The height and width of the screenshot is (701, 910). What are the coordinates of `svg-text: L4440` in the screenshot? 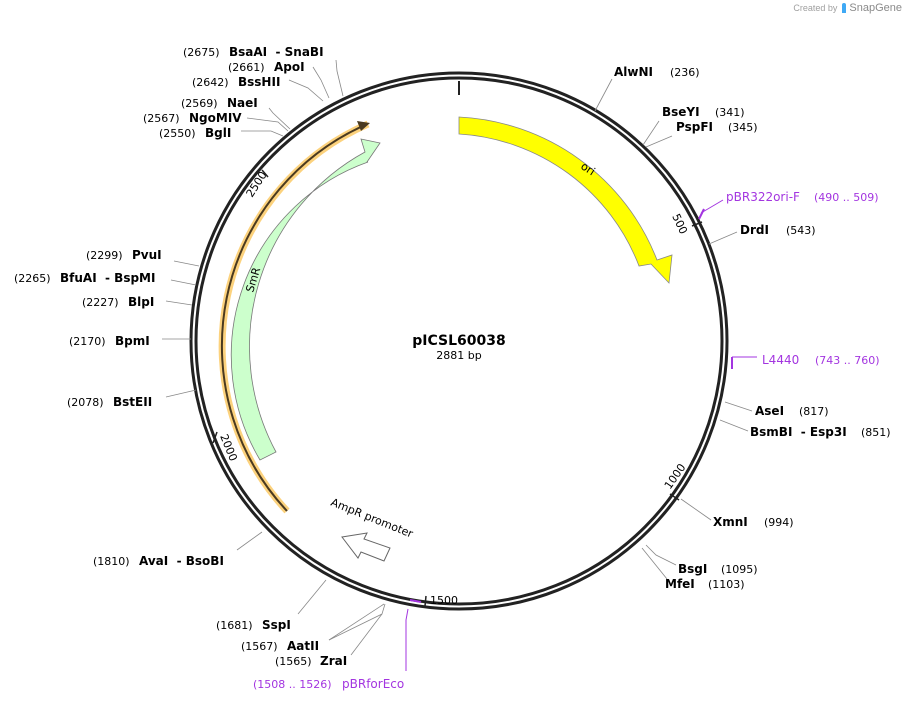 It's located at (780, 360).